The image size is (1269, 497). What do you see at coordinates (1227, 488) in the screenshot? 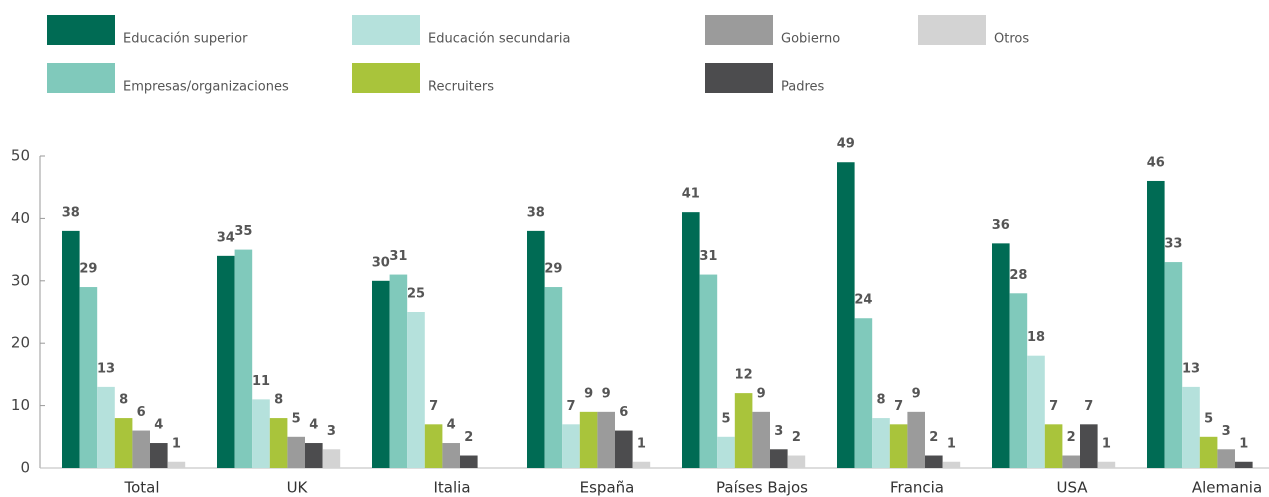
I see `x-tick-label: Alemania` at bounding box center [1227, 488].